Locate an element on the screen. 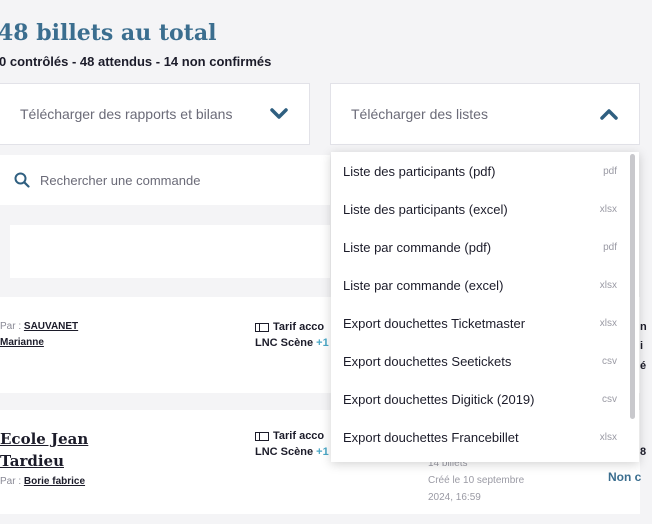  truncated-text: é is located at coordinates (643, 366).